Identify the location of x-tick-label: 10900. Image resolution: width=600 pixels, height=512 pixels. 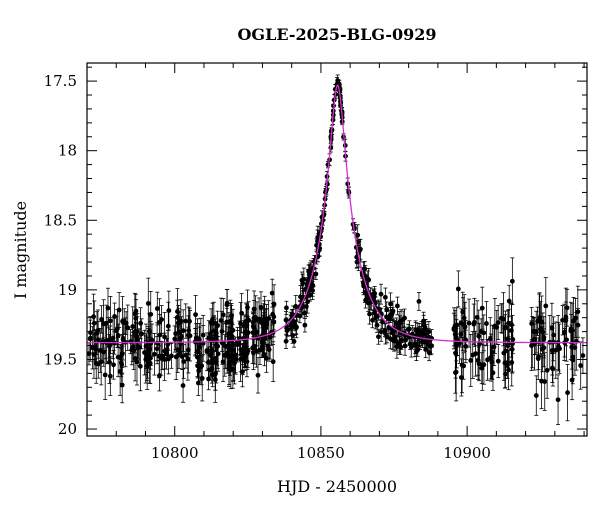
(467, 453).